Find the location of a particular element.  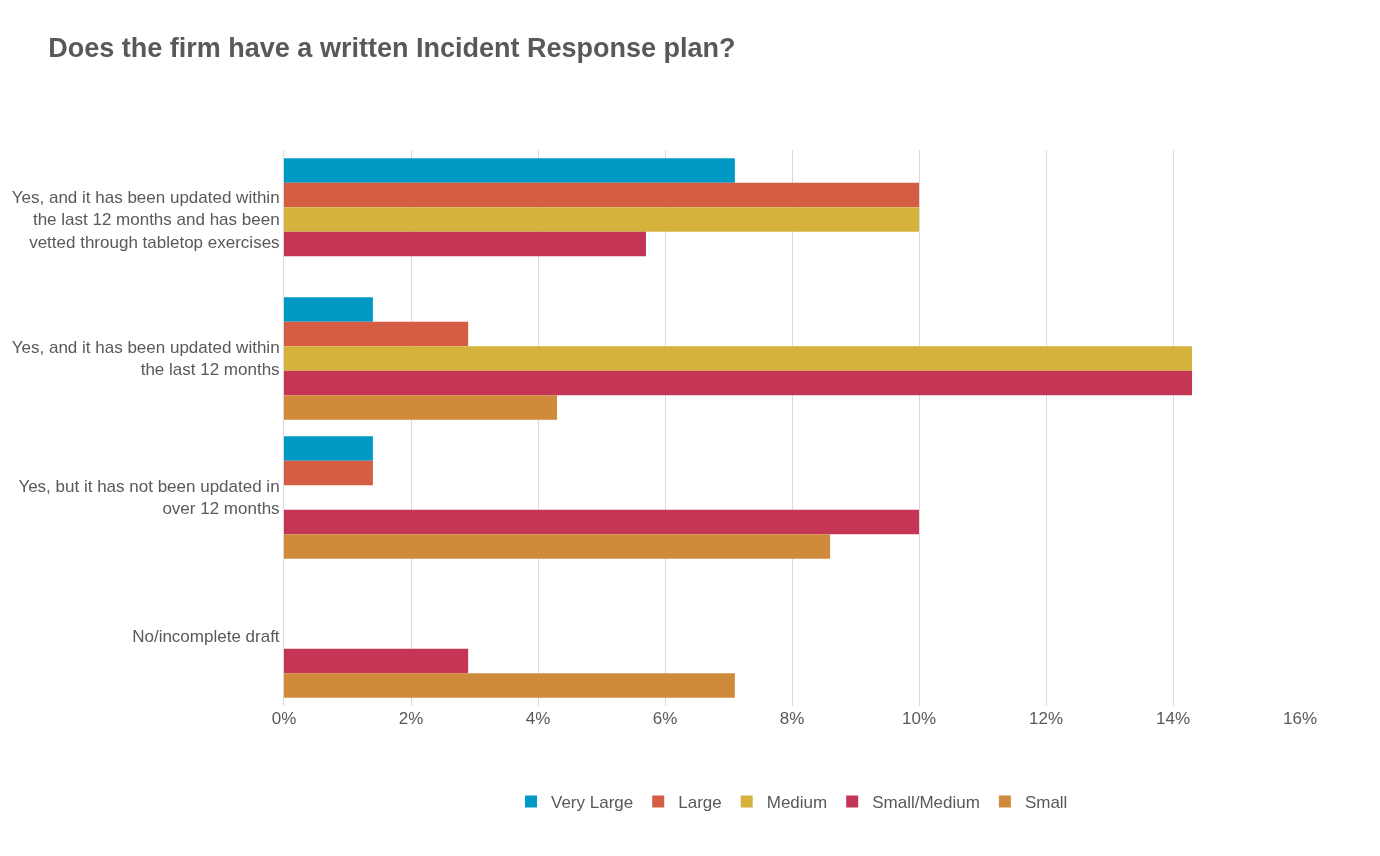

legend-label: Very Large is located at coordinates (592, 803).